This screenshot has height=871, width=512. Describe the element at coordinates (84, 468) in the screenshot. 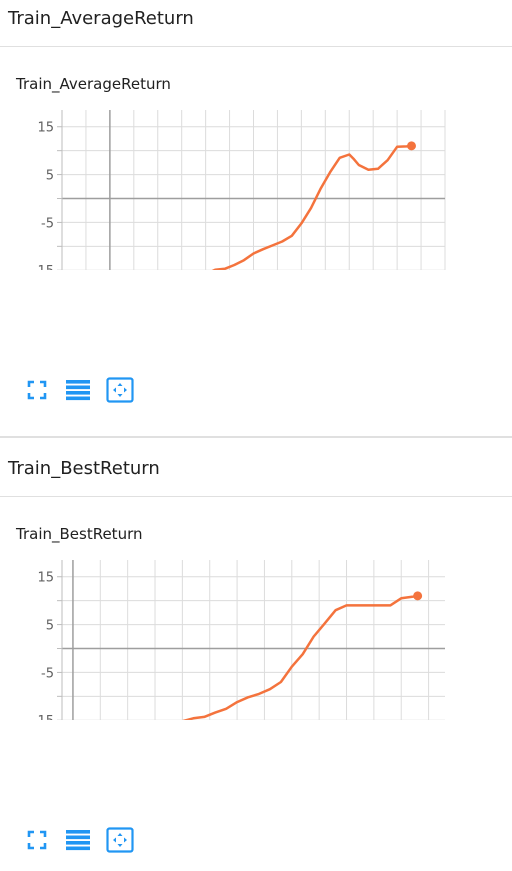

I see `section-title: Train_BestReturn` at that location.